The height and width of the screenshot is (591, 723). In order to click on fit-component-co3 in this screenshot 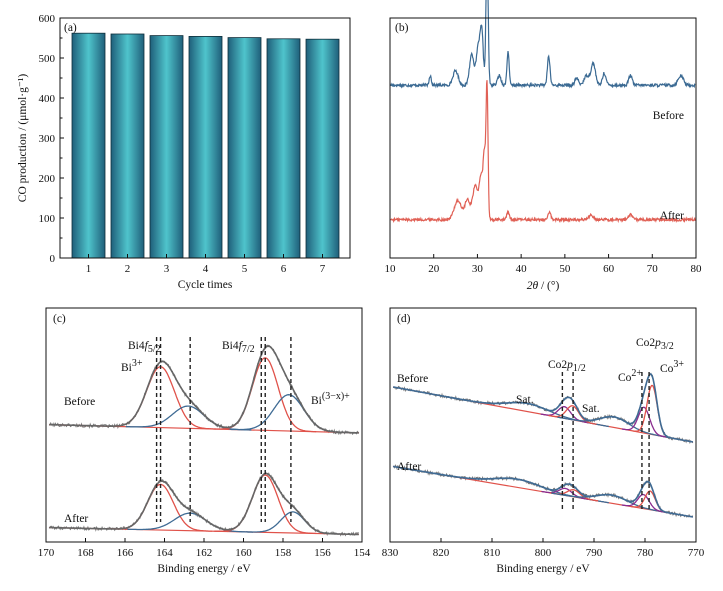, I will do `click(572, 415)`.